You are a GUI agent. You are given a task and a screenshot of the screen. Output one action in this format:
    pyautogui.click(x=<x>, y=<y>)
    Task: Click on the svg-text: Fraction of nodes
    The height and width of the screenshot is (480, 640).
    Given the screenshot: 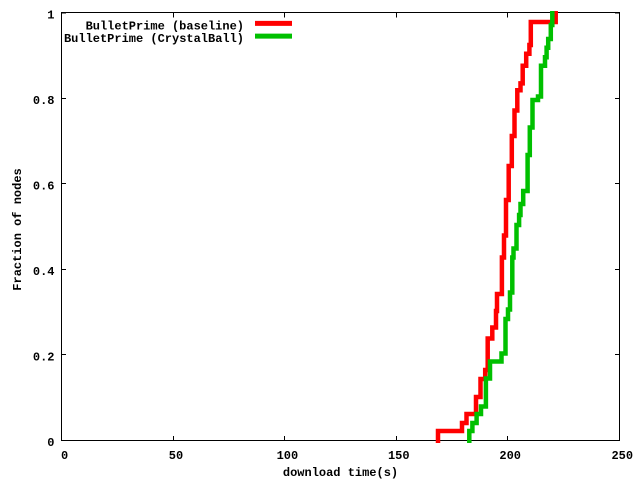 What is the action you would take?
    pyautogui.click(x=18, y=229)
    